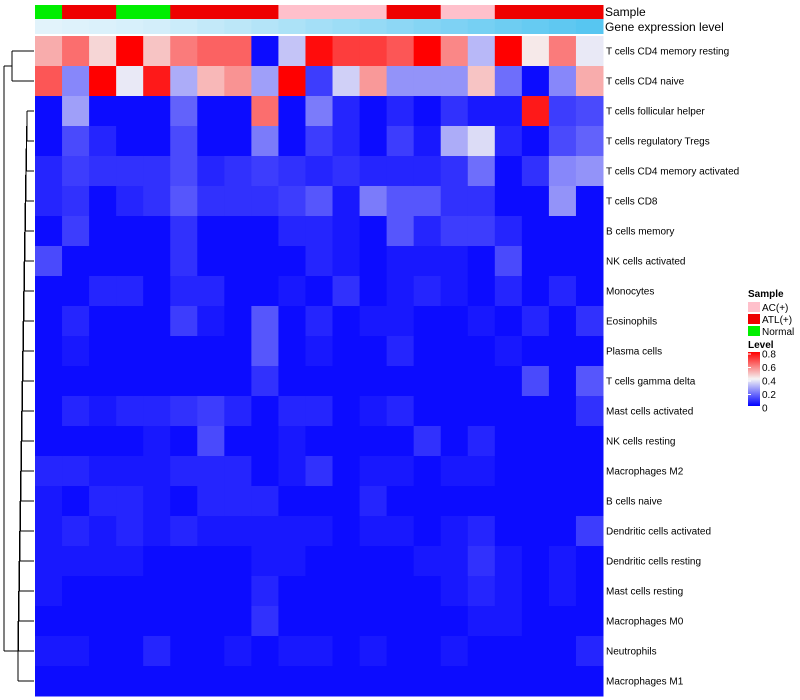 The width and height of the screenshot is (800, 700). I want to click on row-label: Neutrophils, so click(631, 652).